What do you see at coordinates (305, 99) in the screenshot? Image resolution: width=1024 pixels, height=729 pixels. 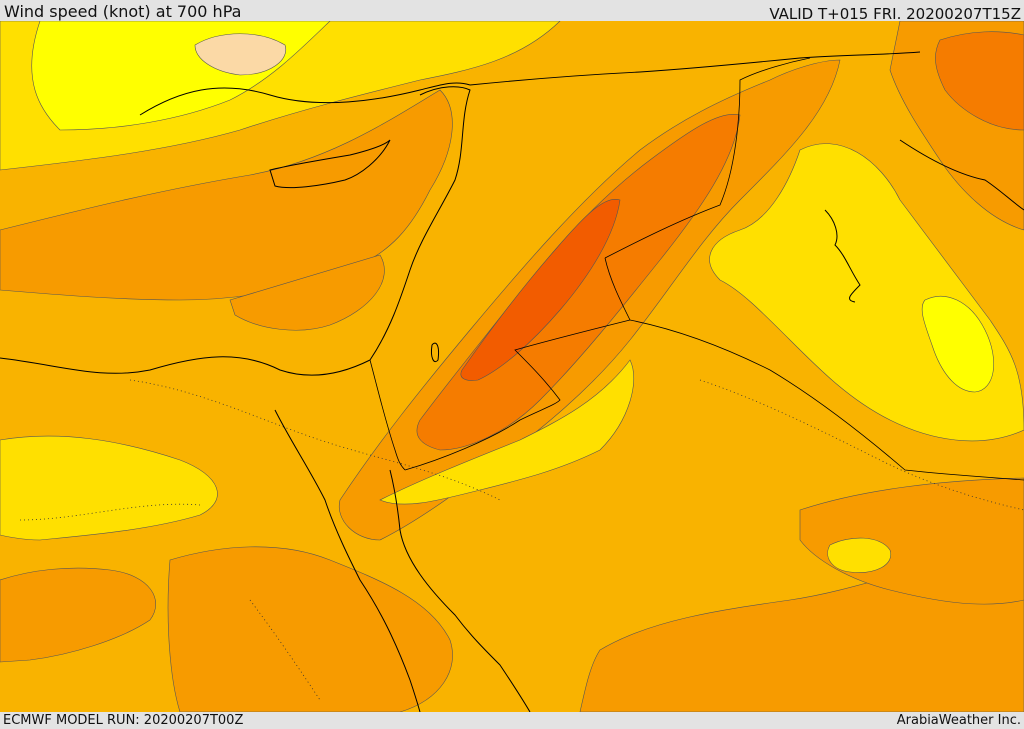 I see `turkey-coast` at bounding box center [305, 99].